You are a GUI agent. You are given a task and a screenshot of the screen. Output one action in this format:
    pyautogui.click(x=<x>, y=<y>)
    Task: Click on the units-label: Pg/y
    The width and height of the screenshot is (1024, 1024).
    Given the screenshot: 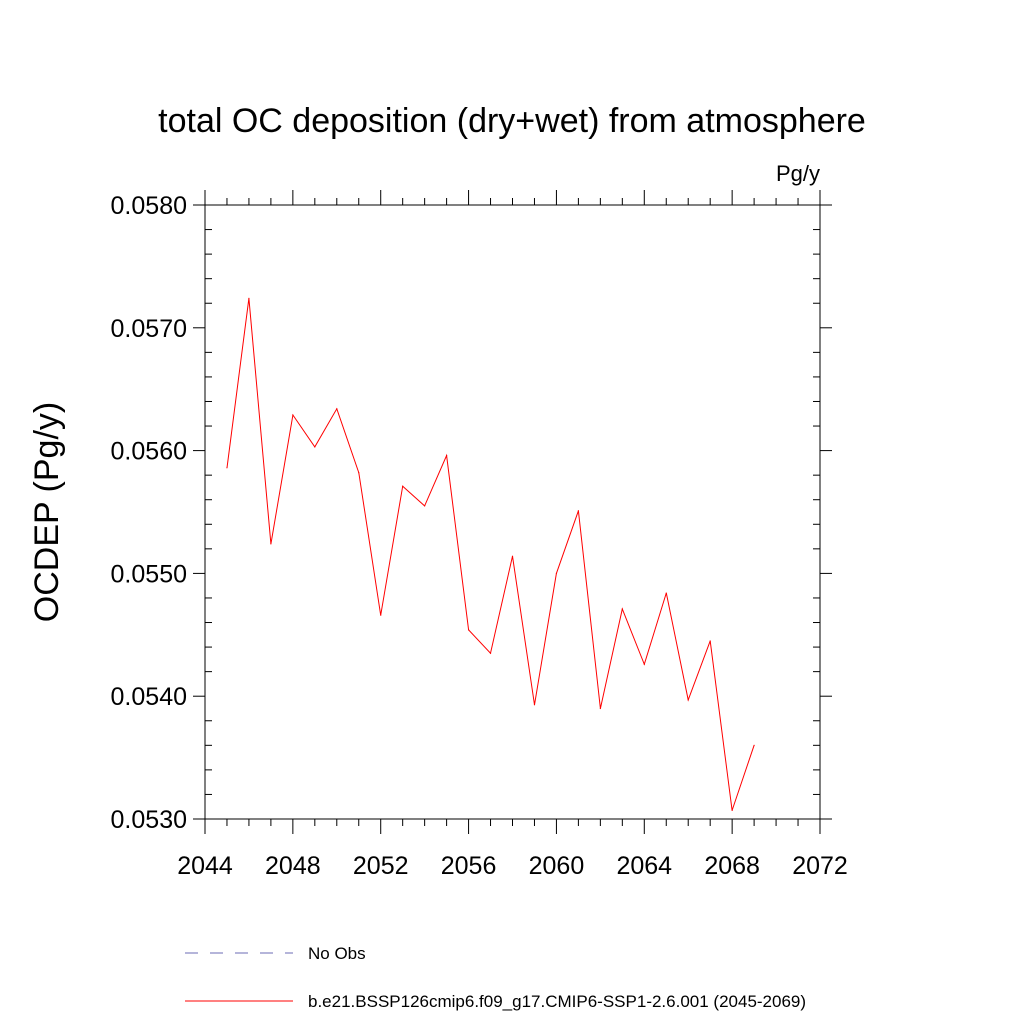 What is the action you would take?
    pyautogui.click(x=798, y=173)
    